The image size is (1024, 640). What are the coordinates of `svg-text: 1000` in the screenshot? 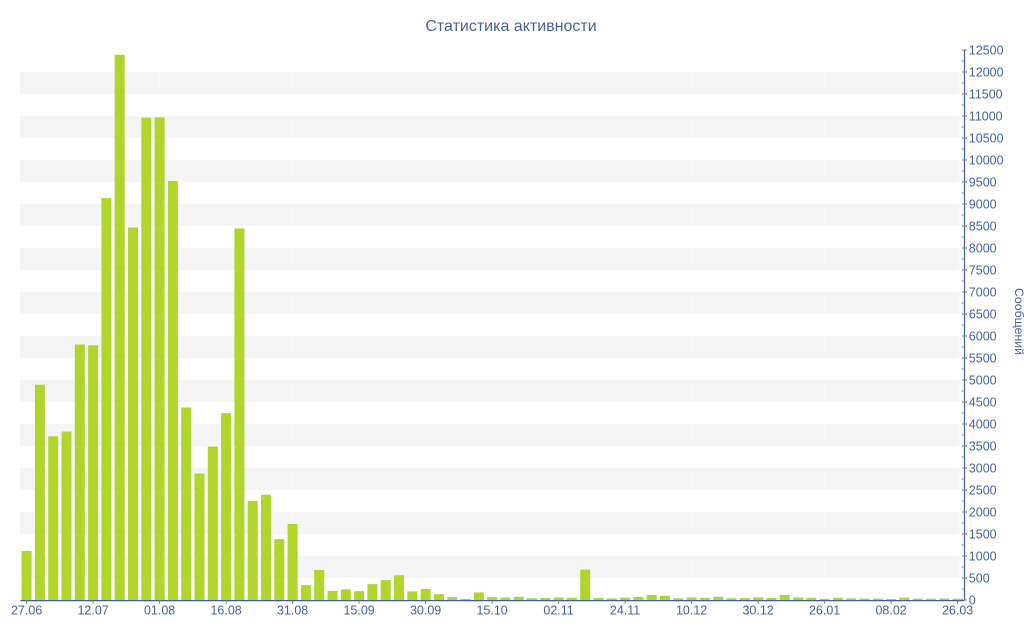 It's located at (983, 557).